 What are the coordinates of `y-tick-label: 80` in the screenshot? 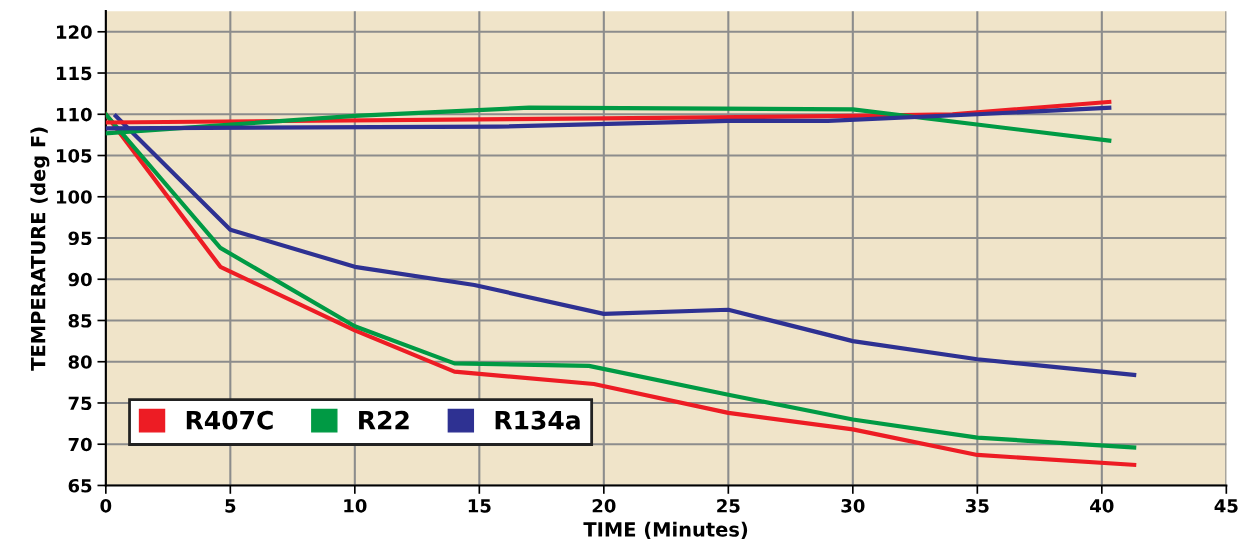 It's located at (80, 362).